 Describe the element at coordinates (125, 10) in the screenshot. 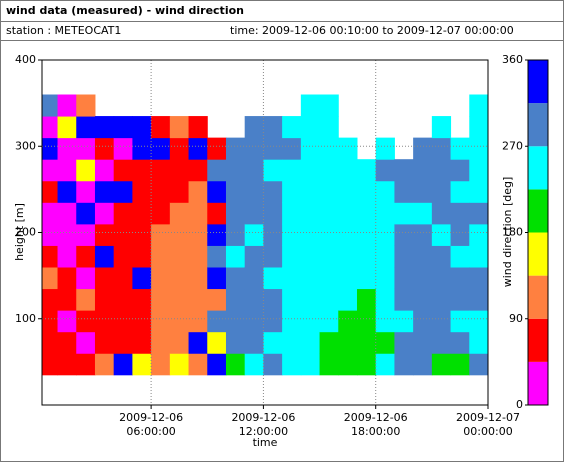

I see `chart-title: wind data (measured) - wind direction` at that location.